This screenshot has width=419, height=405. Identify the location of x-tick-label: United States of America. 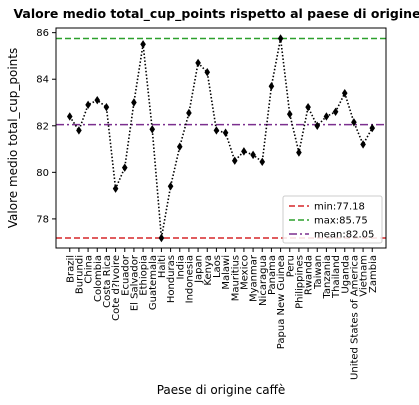
(354, 317).